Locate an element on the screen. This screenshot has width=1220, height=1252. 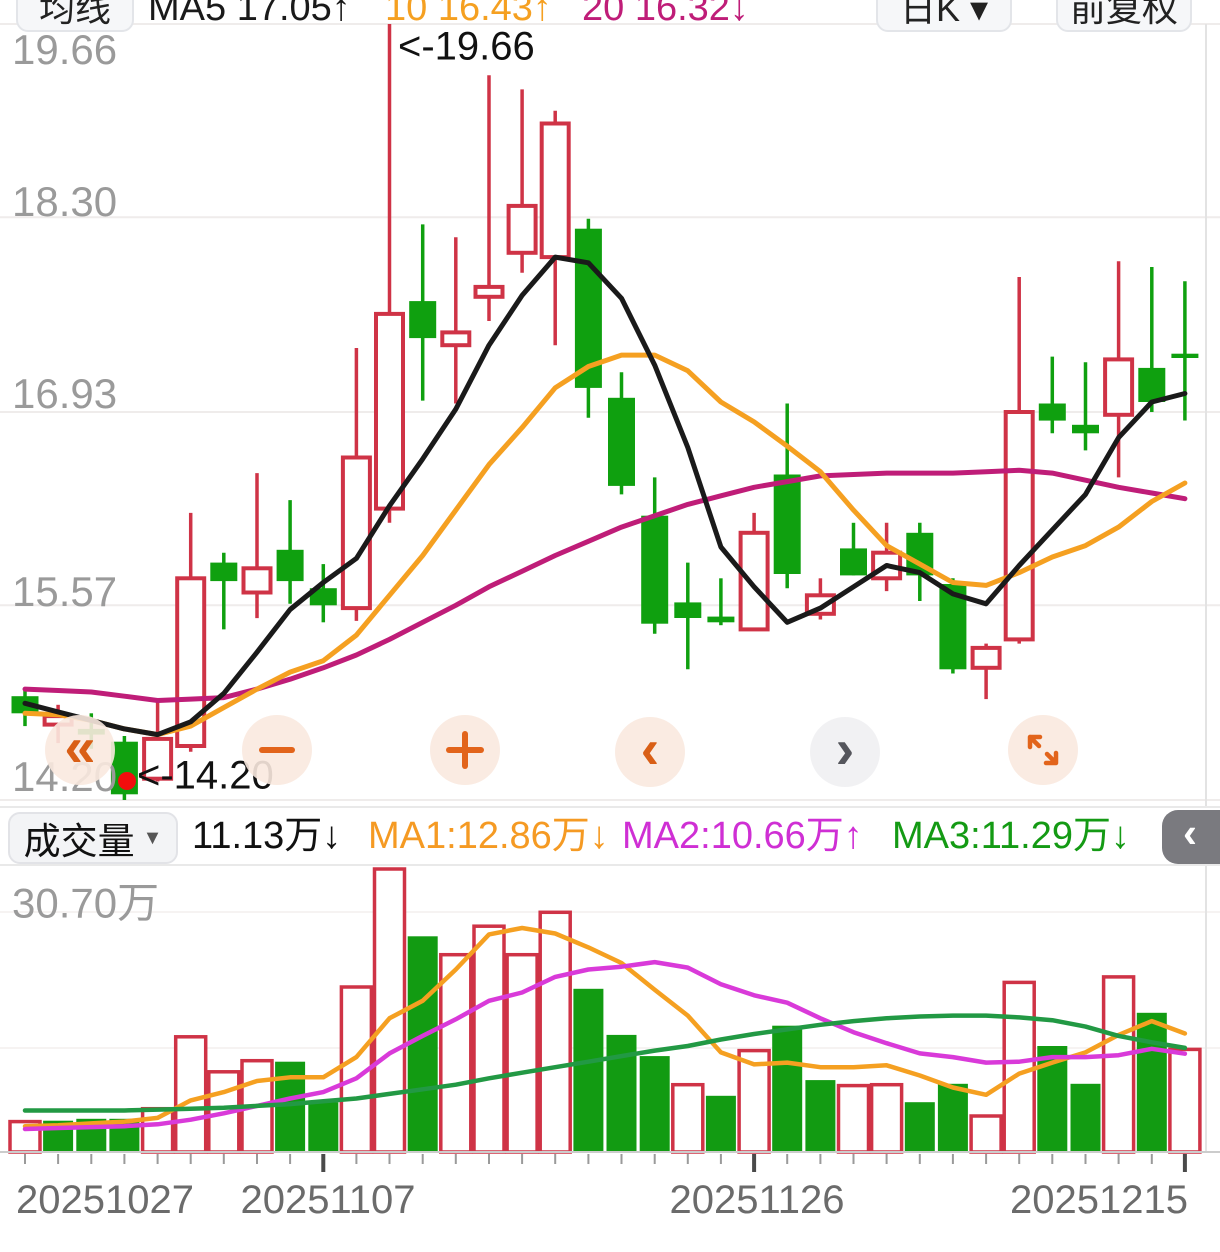
volume-ma3-line is located at coordinates (605, 1063).